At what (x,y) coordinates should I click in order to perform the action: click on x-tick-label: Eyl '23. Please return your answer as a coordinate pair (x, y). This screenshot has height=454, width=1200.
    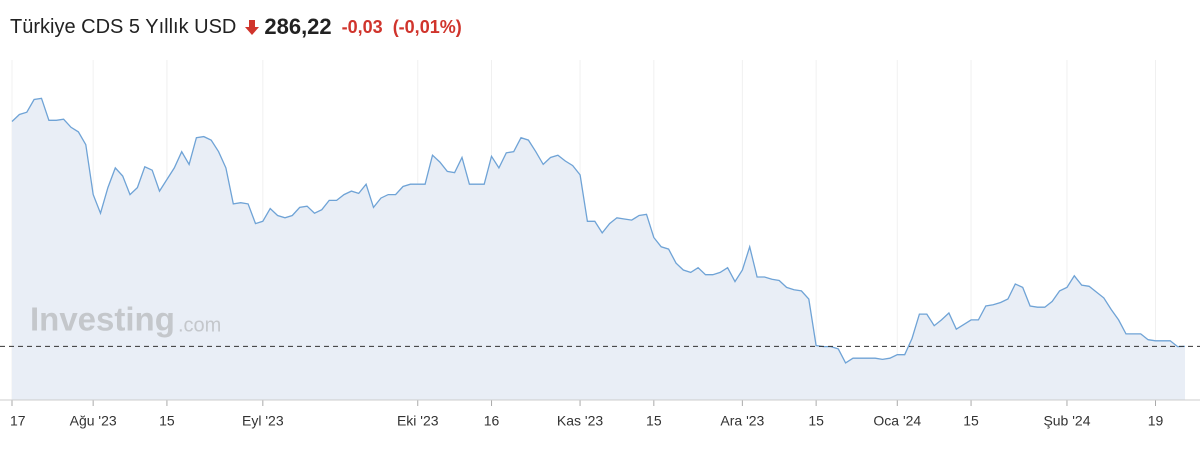
    Looking at the image, I should click on (263, 421).